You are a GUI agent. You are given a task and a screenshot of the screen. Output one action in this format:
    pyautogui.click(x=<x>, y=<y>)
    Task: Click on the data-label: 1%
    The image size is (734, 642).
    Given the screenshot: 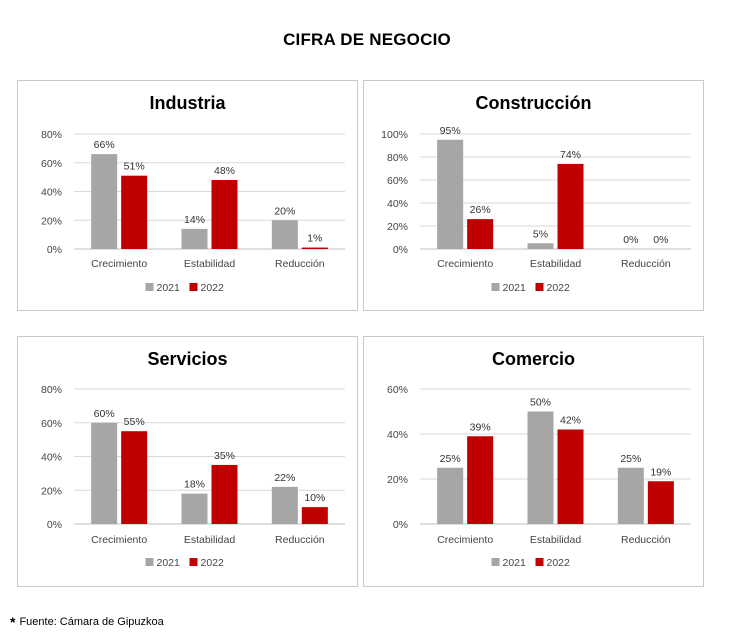 What is the action you would take?
    pyautogui.click(x=314, y=239)
    